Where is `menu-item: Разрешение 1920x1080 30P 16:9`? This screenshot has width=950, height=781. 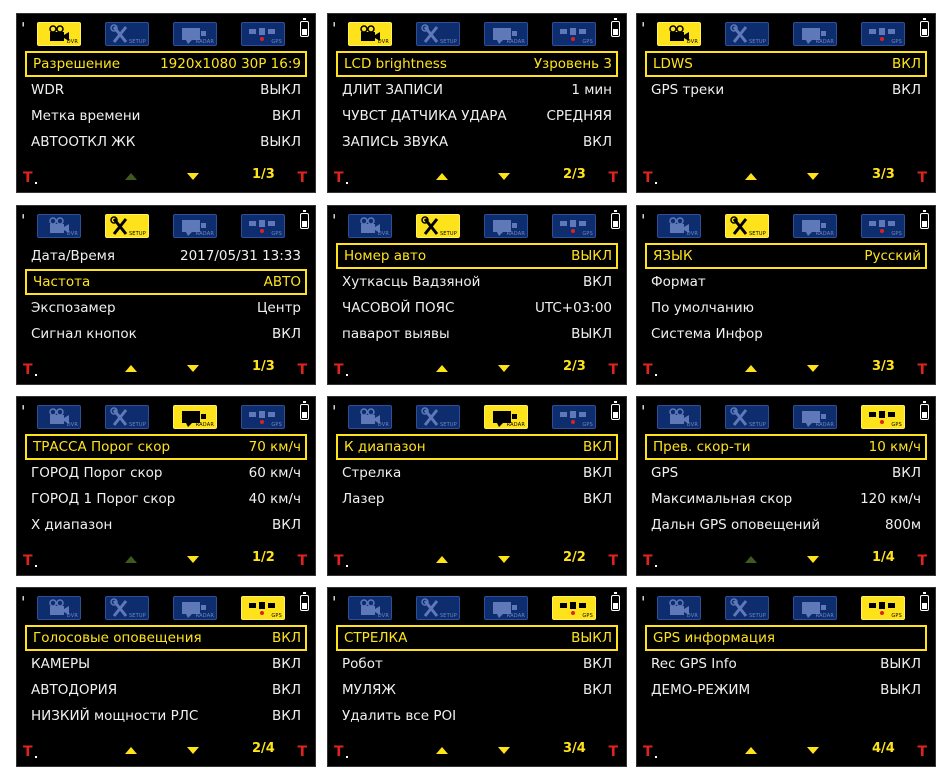
menu-item: Разрешение 1920x1080 30P 16:9 is located at coordinates (166, 64).